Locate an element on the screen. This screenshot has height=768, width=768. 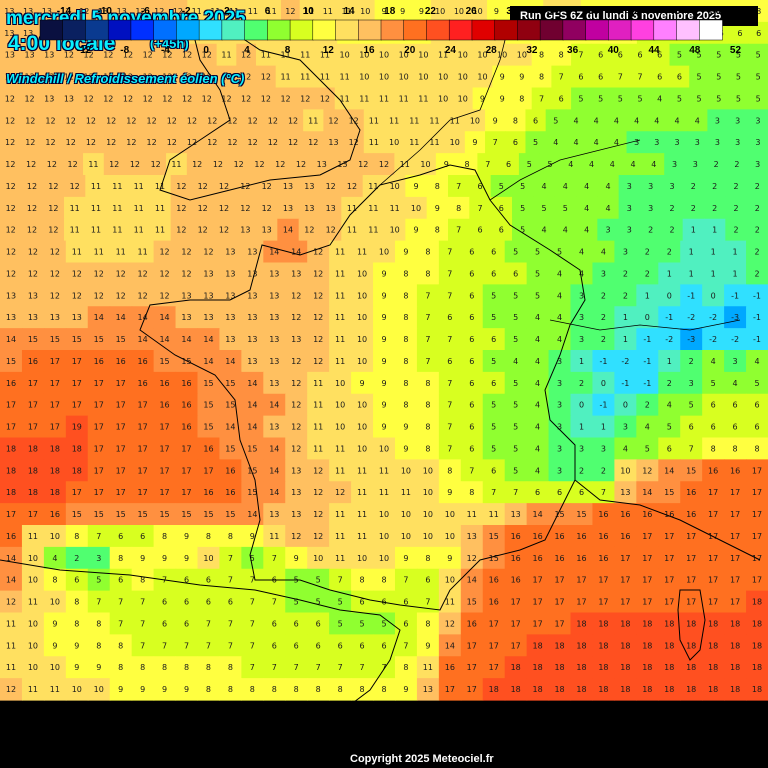
grid-value: 18 is located at coordinates (757, 645).